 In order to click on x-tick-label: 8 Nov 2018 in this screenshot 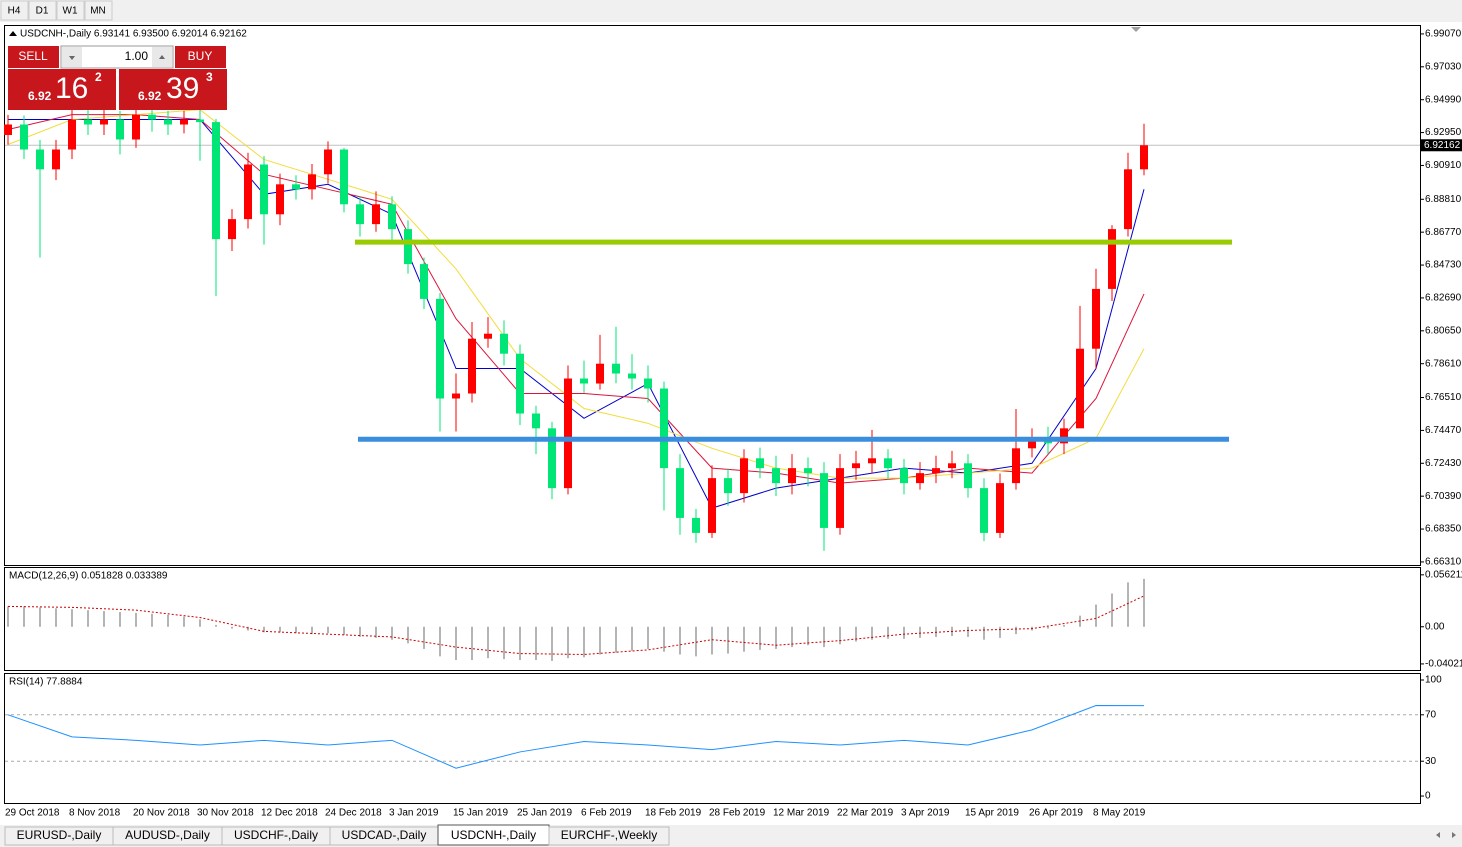, I will do `click(95, 813)`.